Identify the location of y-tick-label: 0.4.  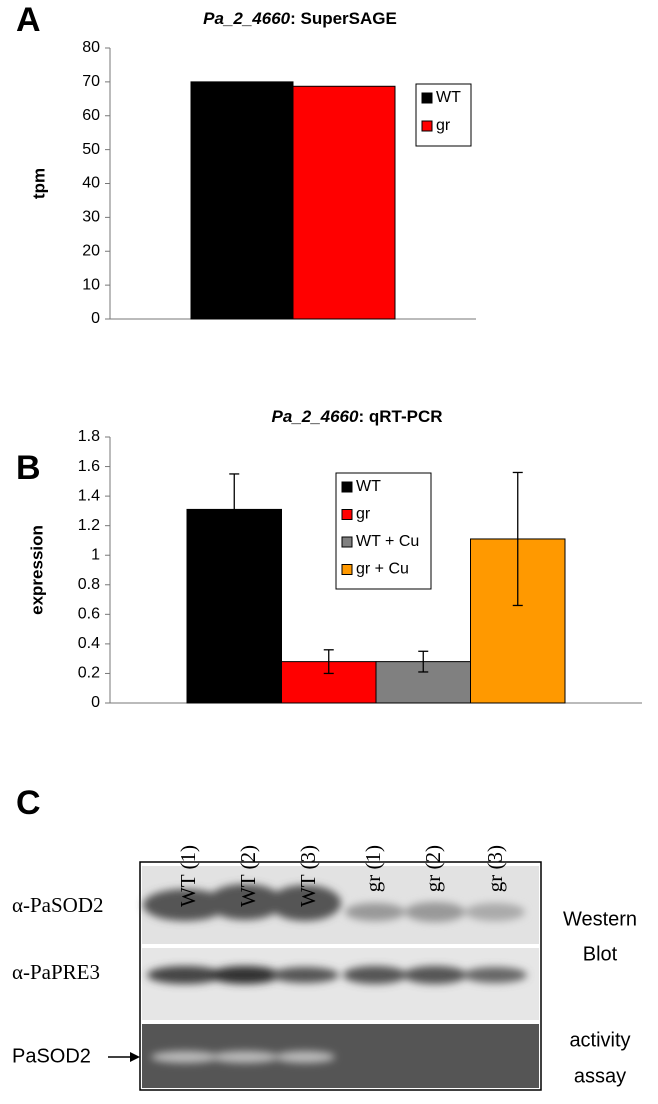
(89, 643).